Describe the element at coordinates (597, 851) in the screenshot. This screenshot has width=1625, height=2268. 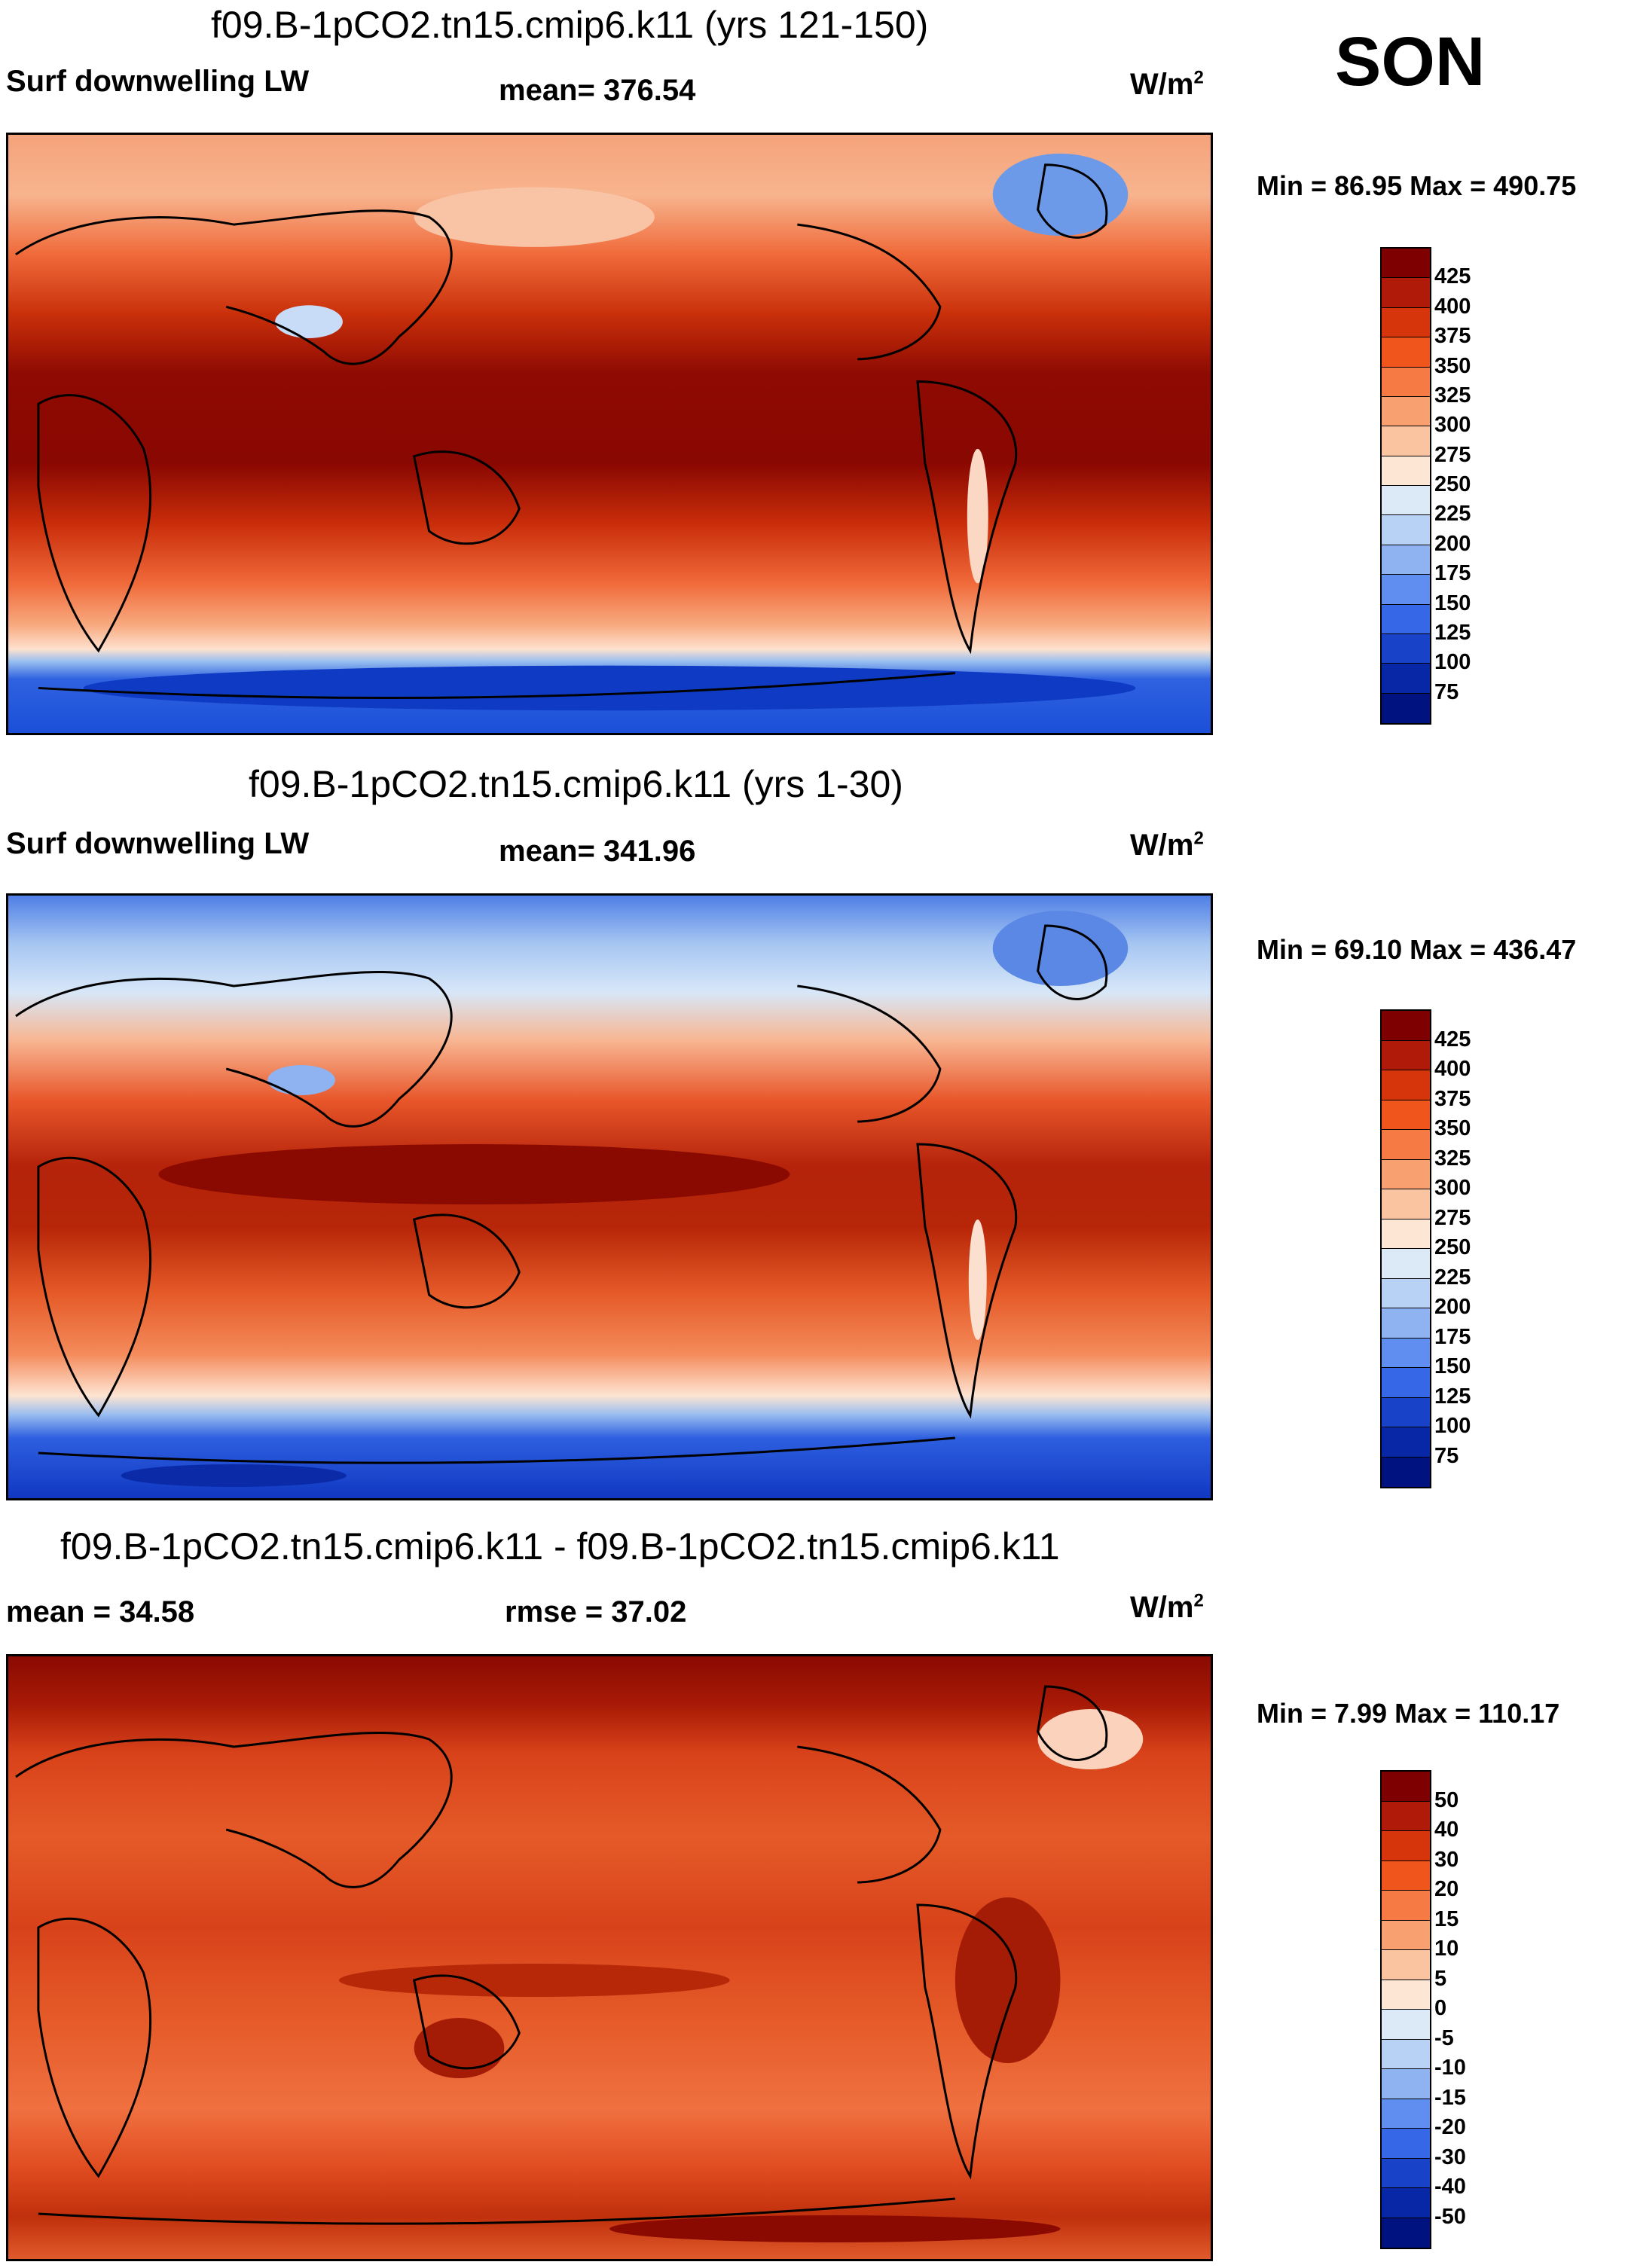
I see `panel2-mean-label: mean= 341.96` at that location.